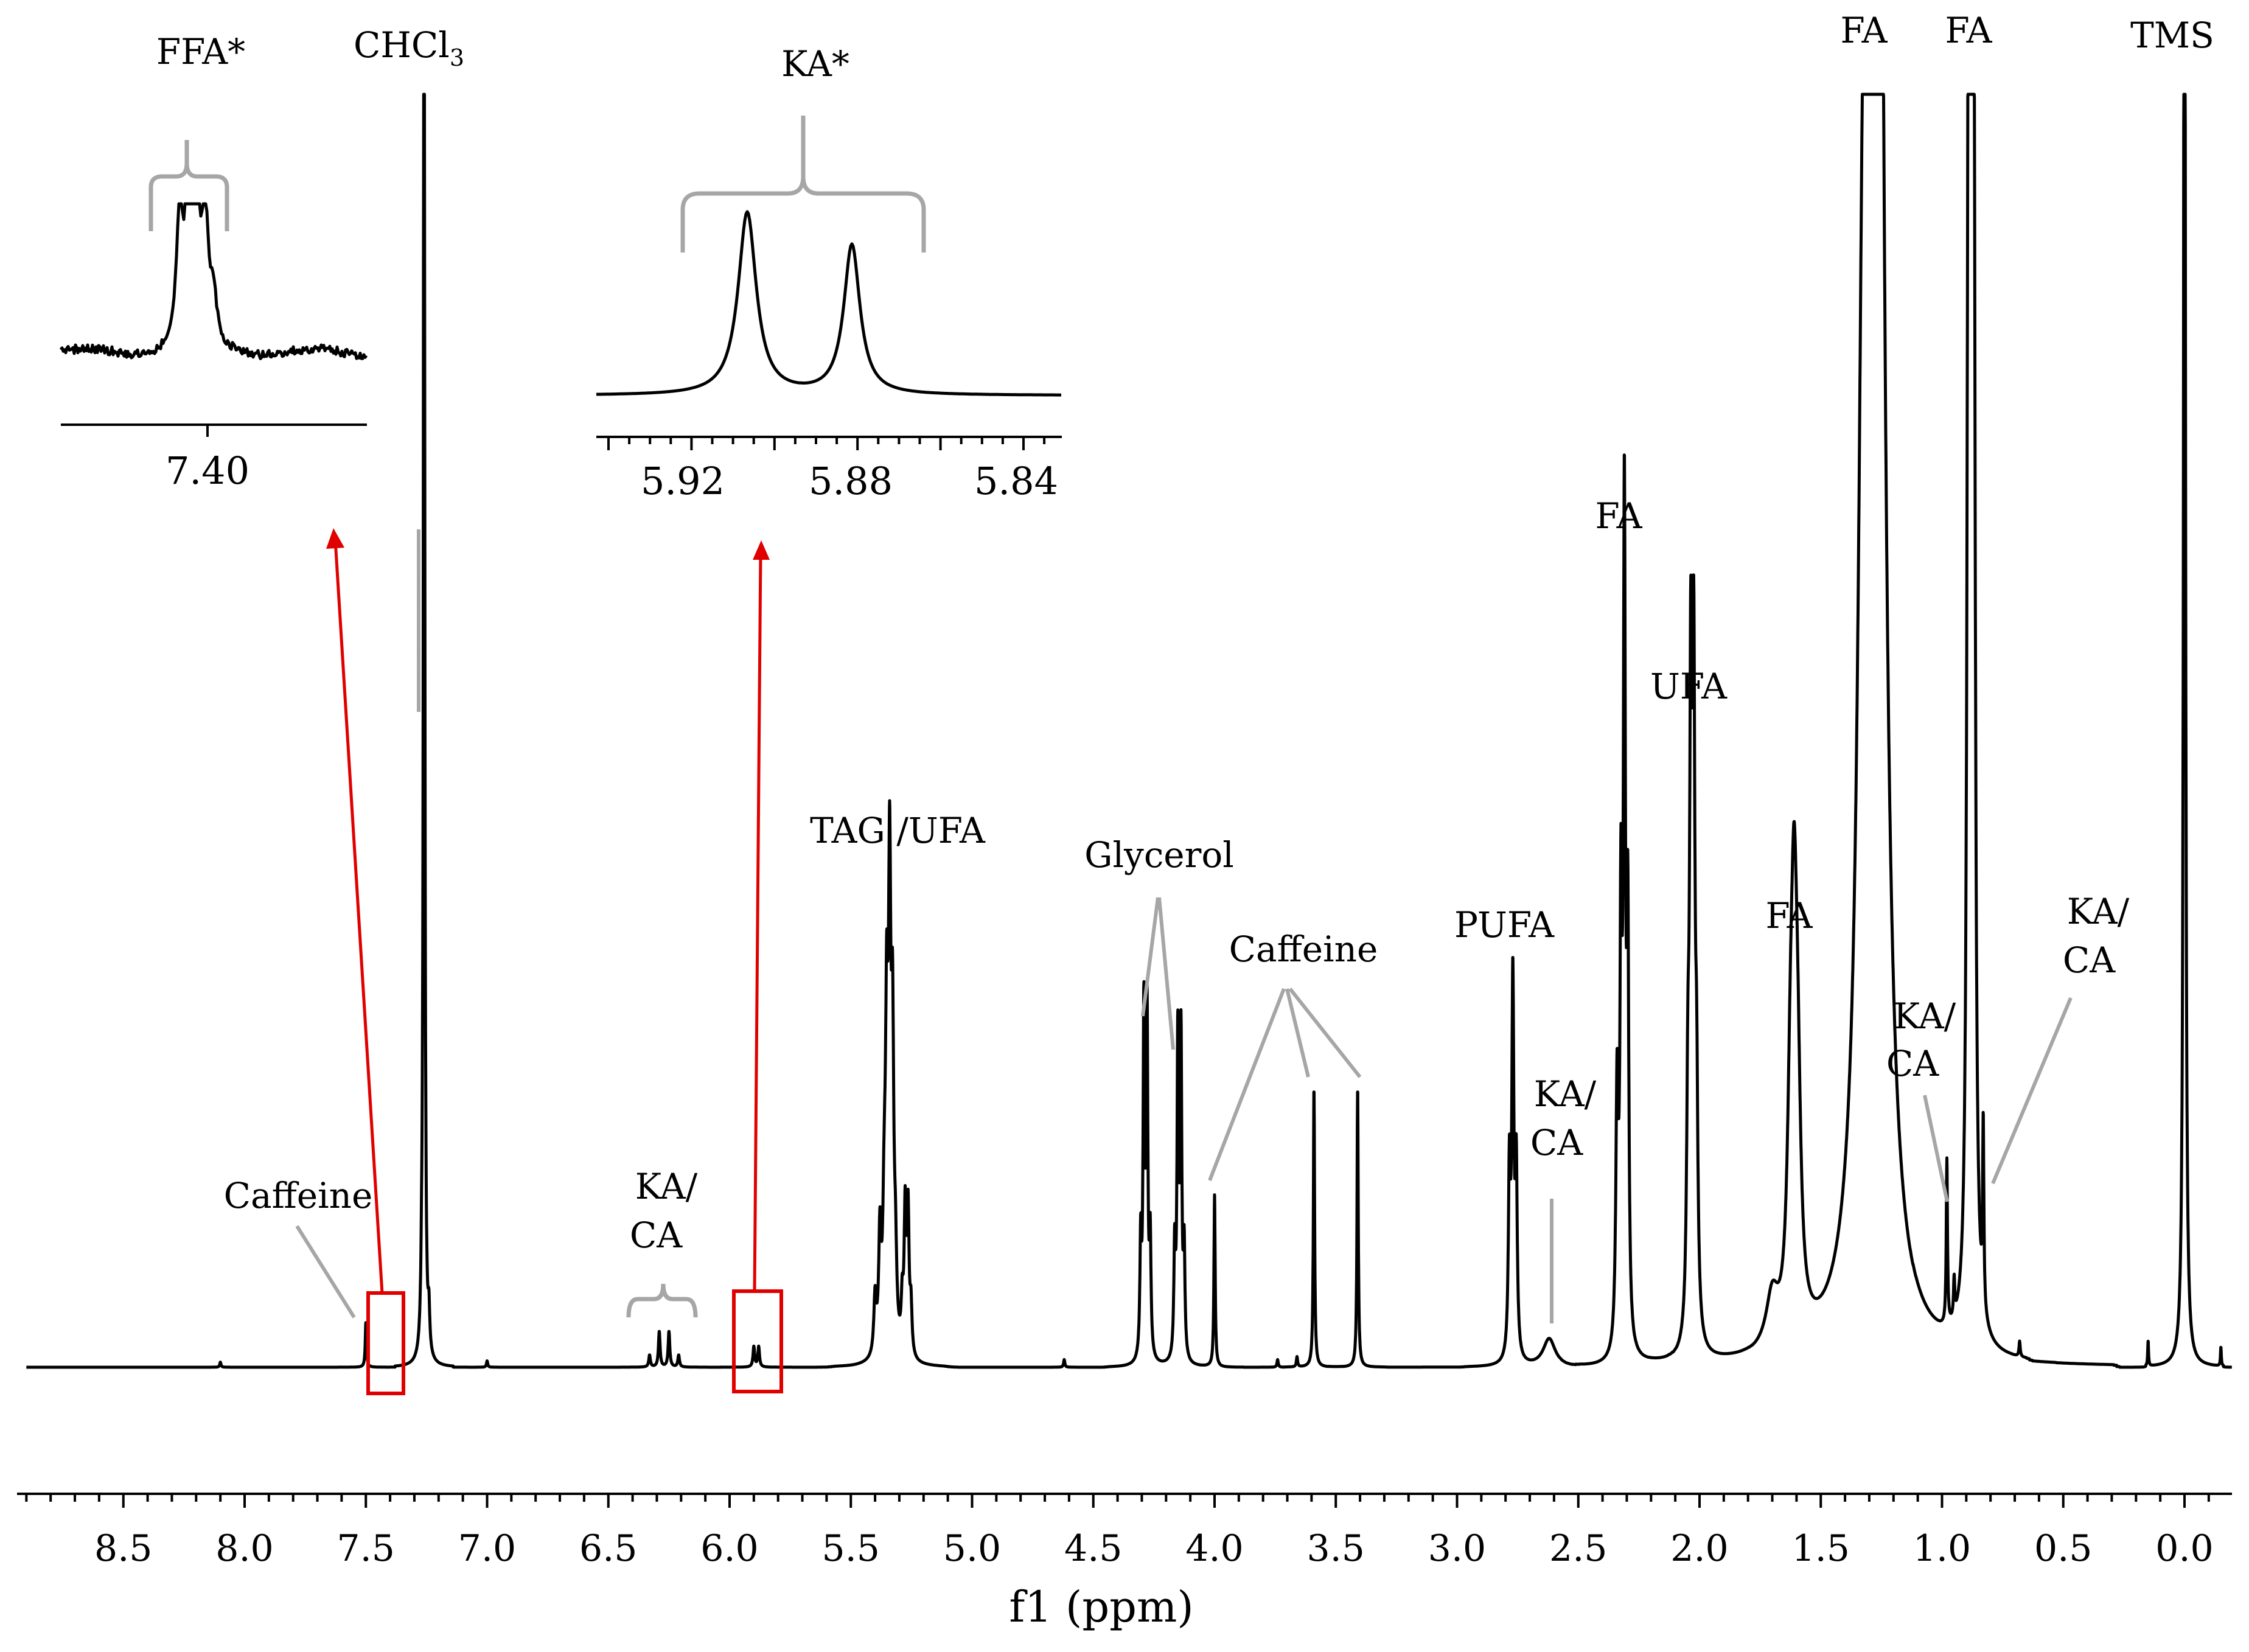 This screenshot has width=2249, height=1652. What do you see at coordinates (827, 443) in the screenshot?
I see `inset-ka-ticks` at bounding box center [827, 443].